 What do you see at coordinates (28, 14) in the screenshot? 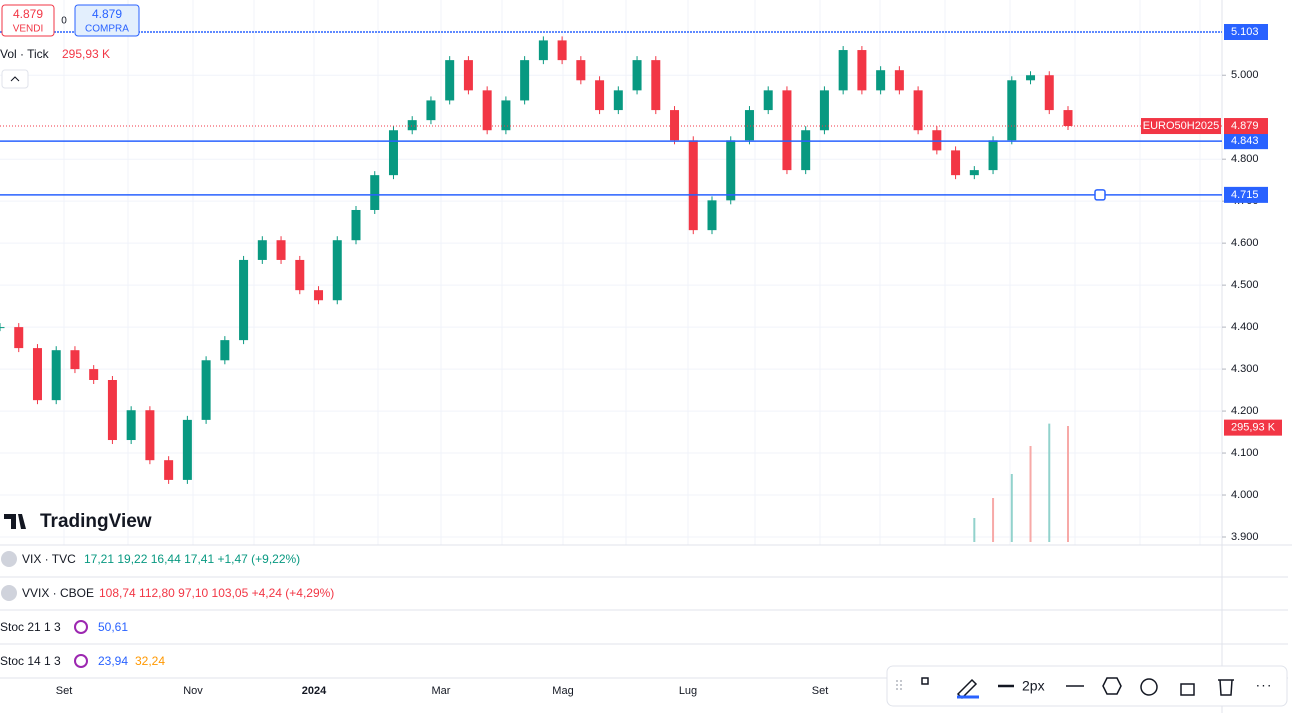
I see `sell-price: 4.879` at bounding box center [28, 14].